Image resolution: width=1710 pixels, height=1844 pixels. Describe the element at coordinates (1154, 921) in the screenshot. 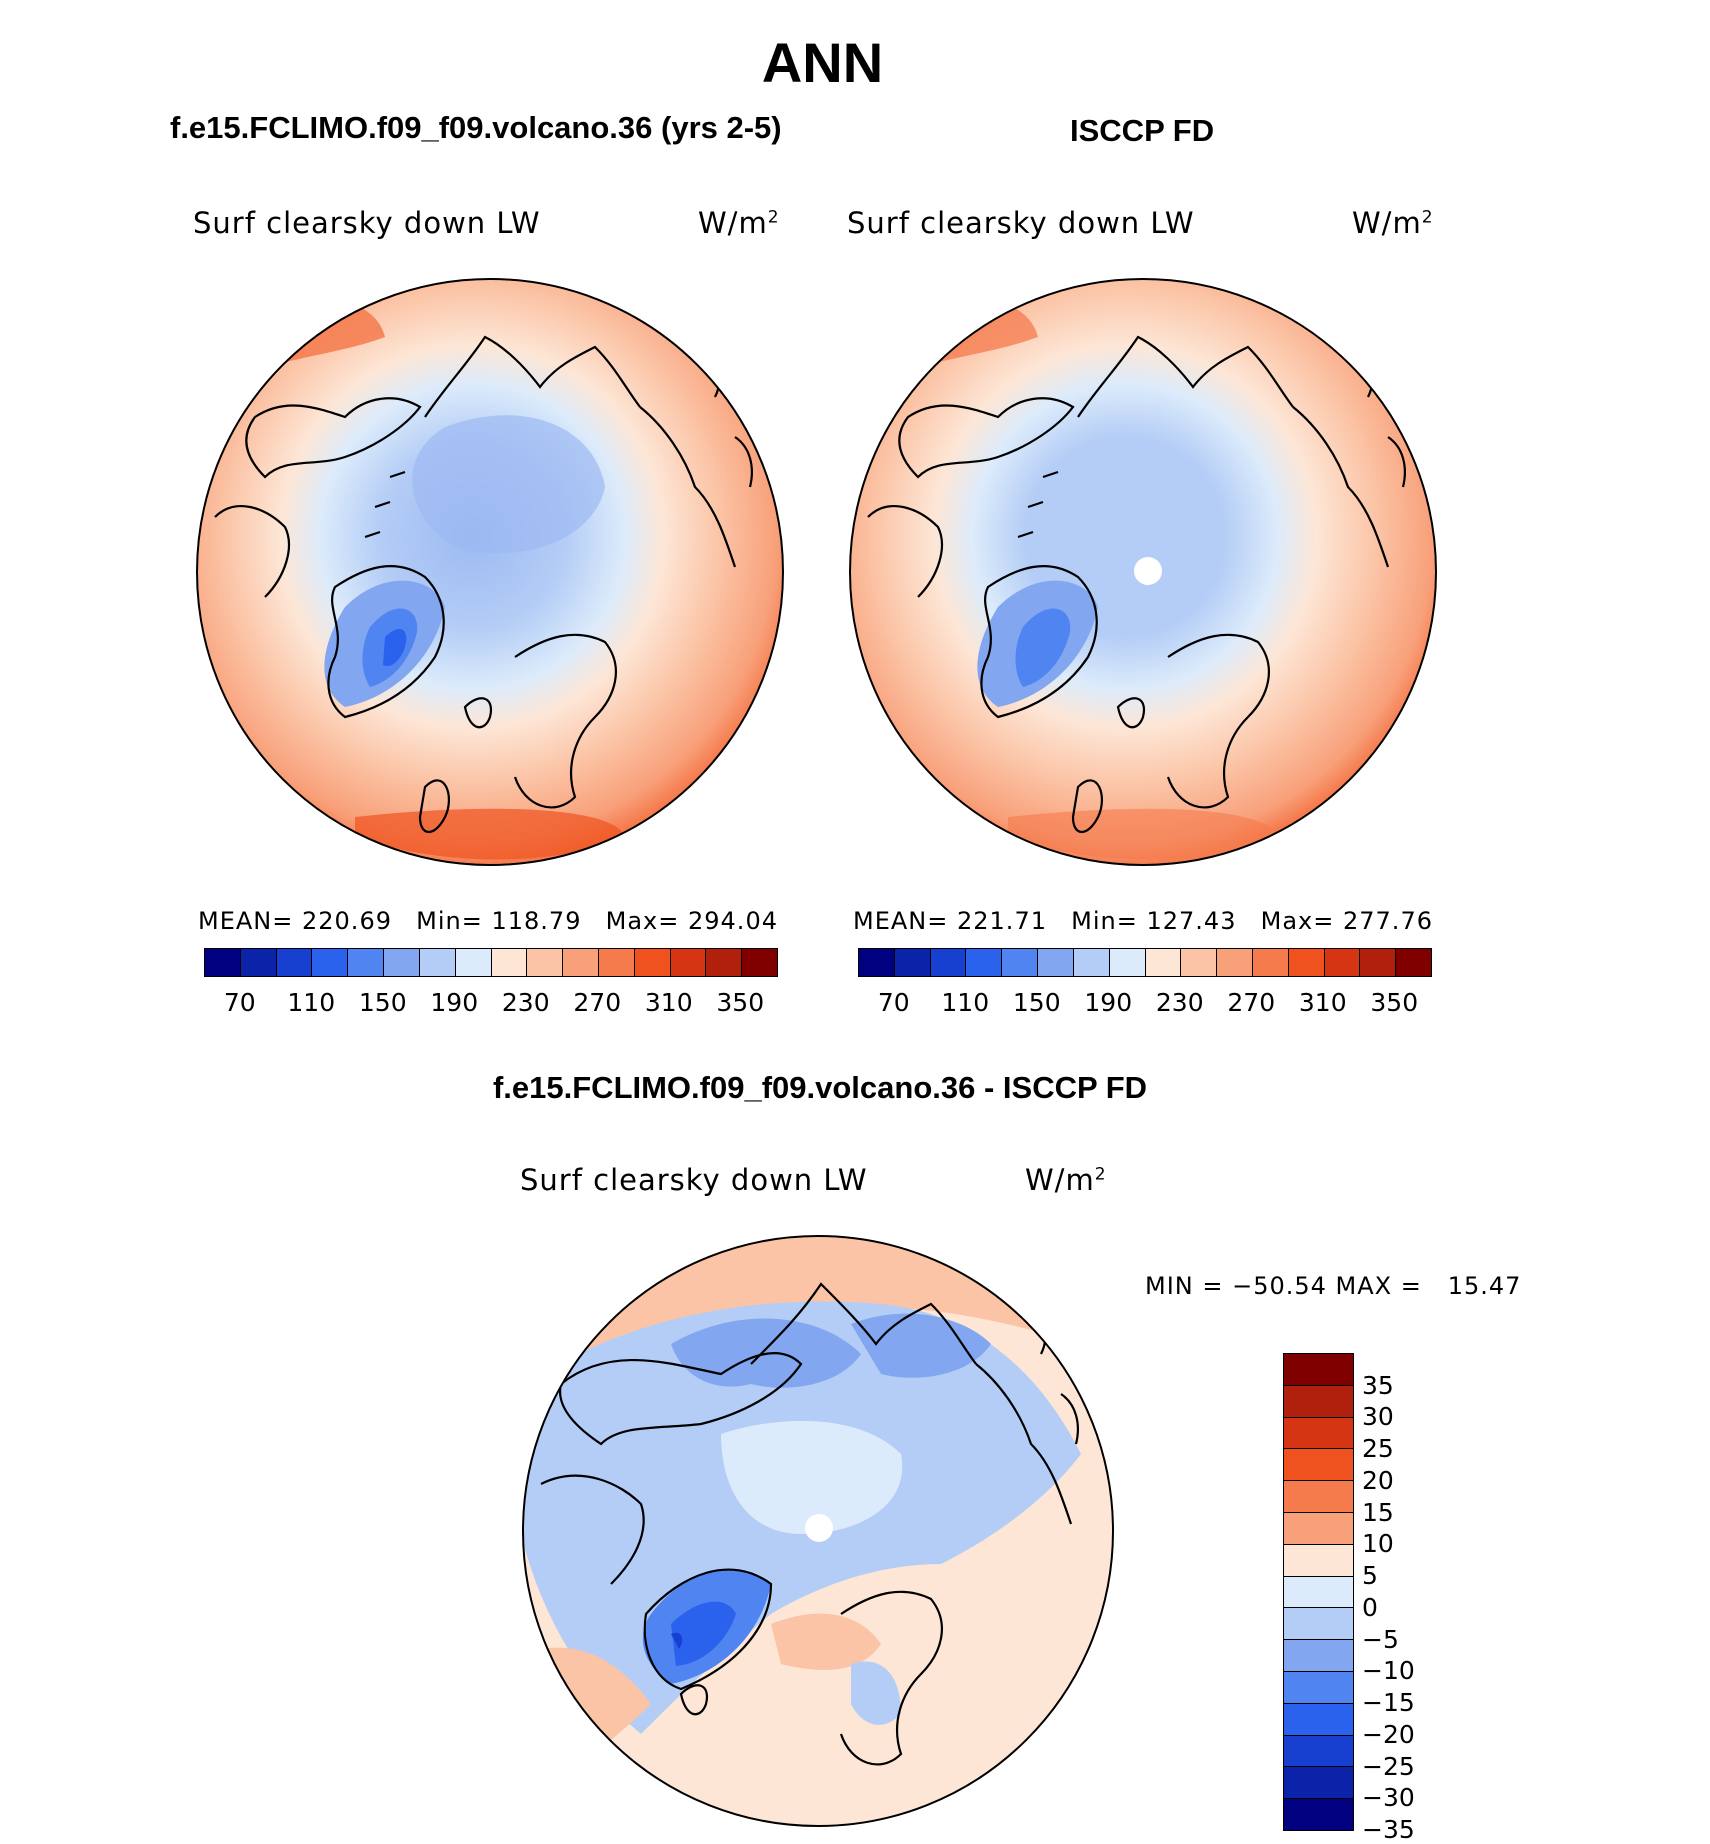

I see `right-min-stat: Min= 127.43` at that location.